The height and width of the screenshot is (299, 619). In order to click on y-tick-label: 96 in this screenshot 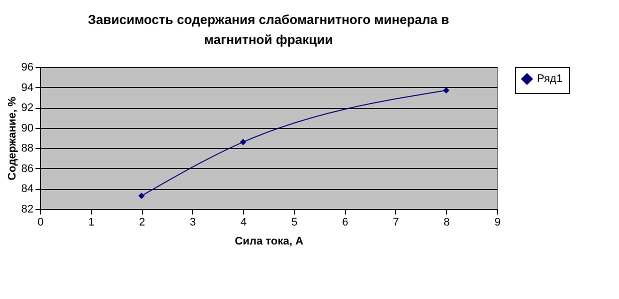, I will do `click(27, 68)`.